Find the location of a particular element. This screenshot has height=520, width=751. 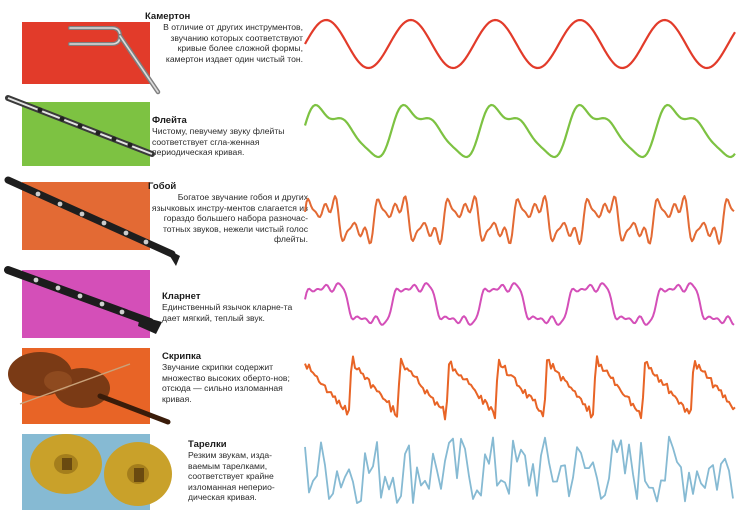

tuning-fork-waveform is located at coordinates (520, 44).